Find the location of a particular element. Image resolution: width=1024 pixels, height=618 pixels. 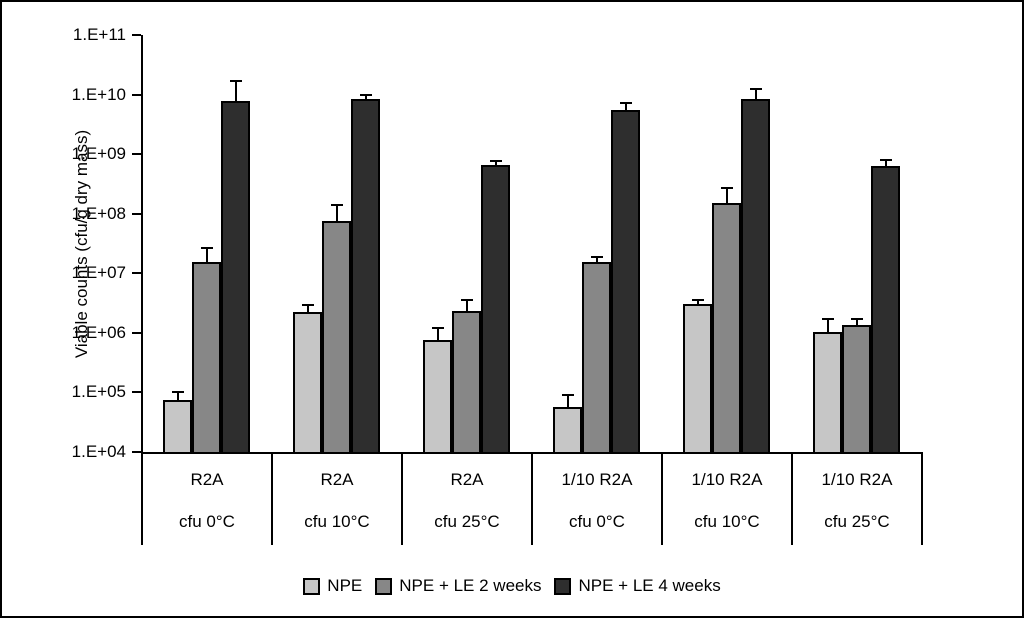

y-tick-label: 1.E+06 is located at coordinates (98, 332).